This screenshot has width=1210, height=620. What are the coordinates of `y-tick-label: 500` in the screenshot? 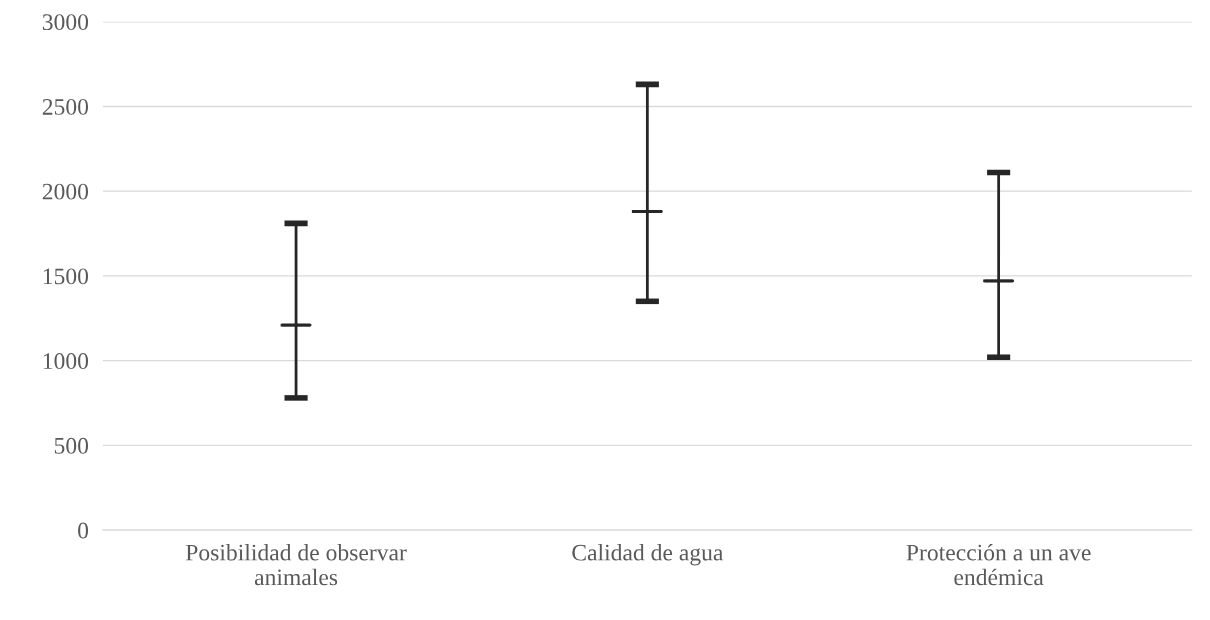 It's located at (71, 445).